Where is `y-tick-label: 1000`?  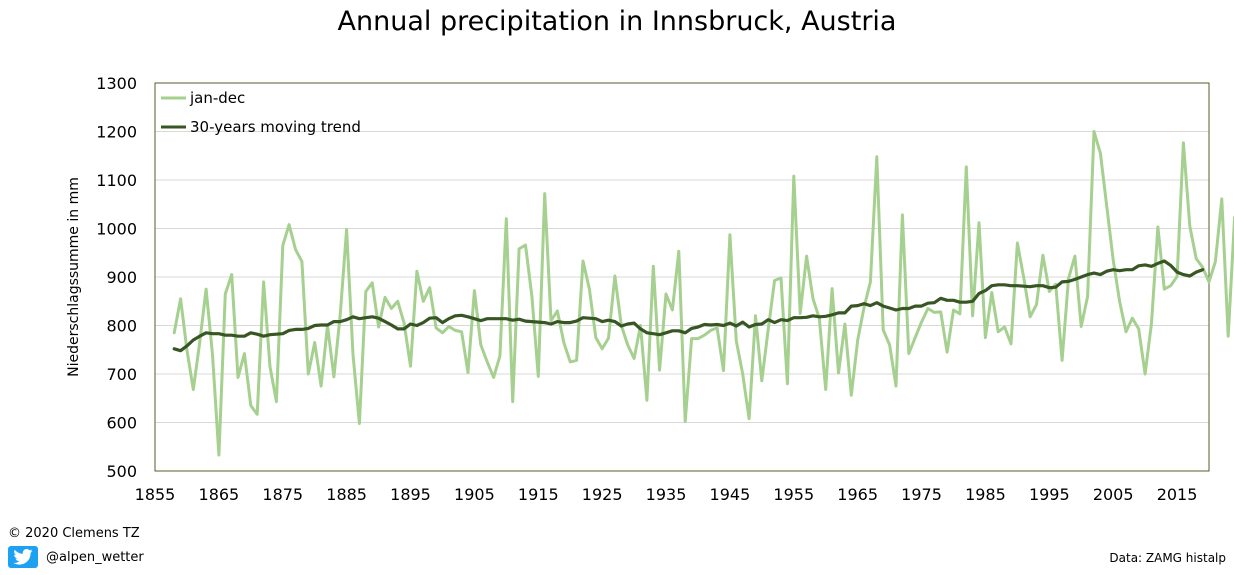
y-tick-label: 1000 is located at coordinates (116, 229).